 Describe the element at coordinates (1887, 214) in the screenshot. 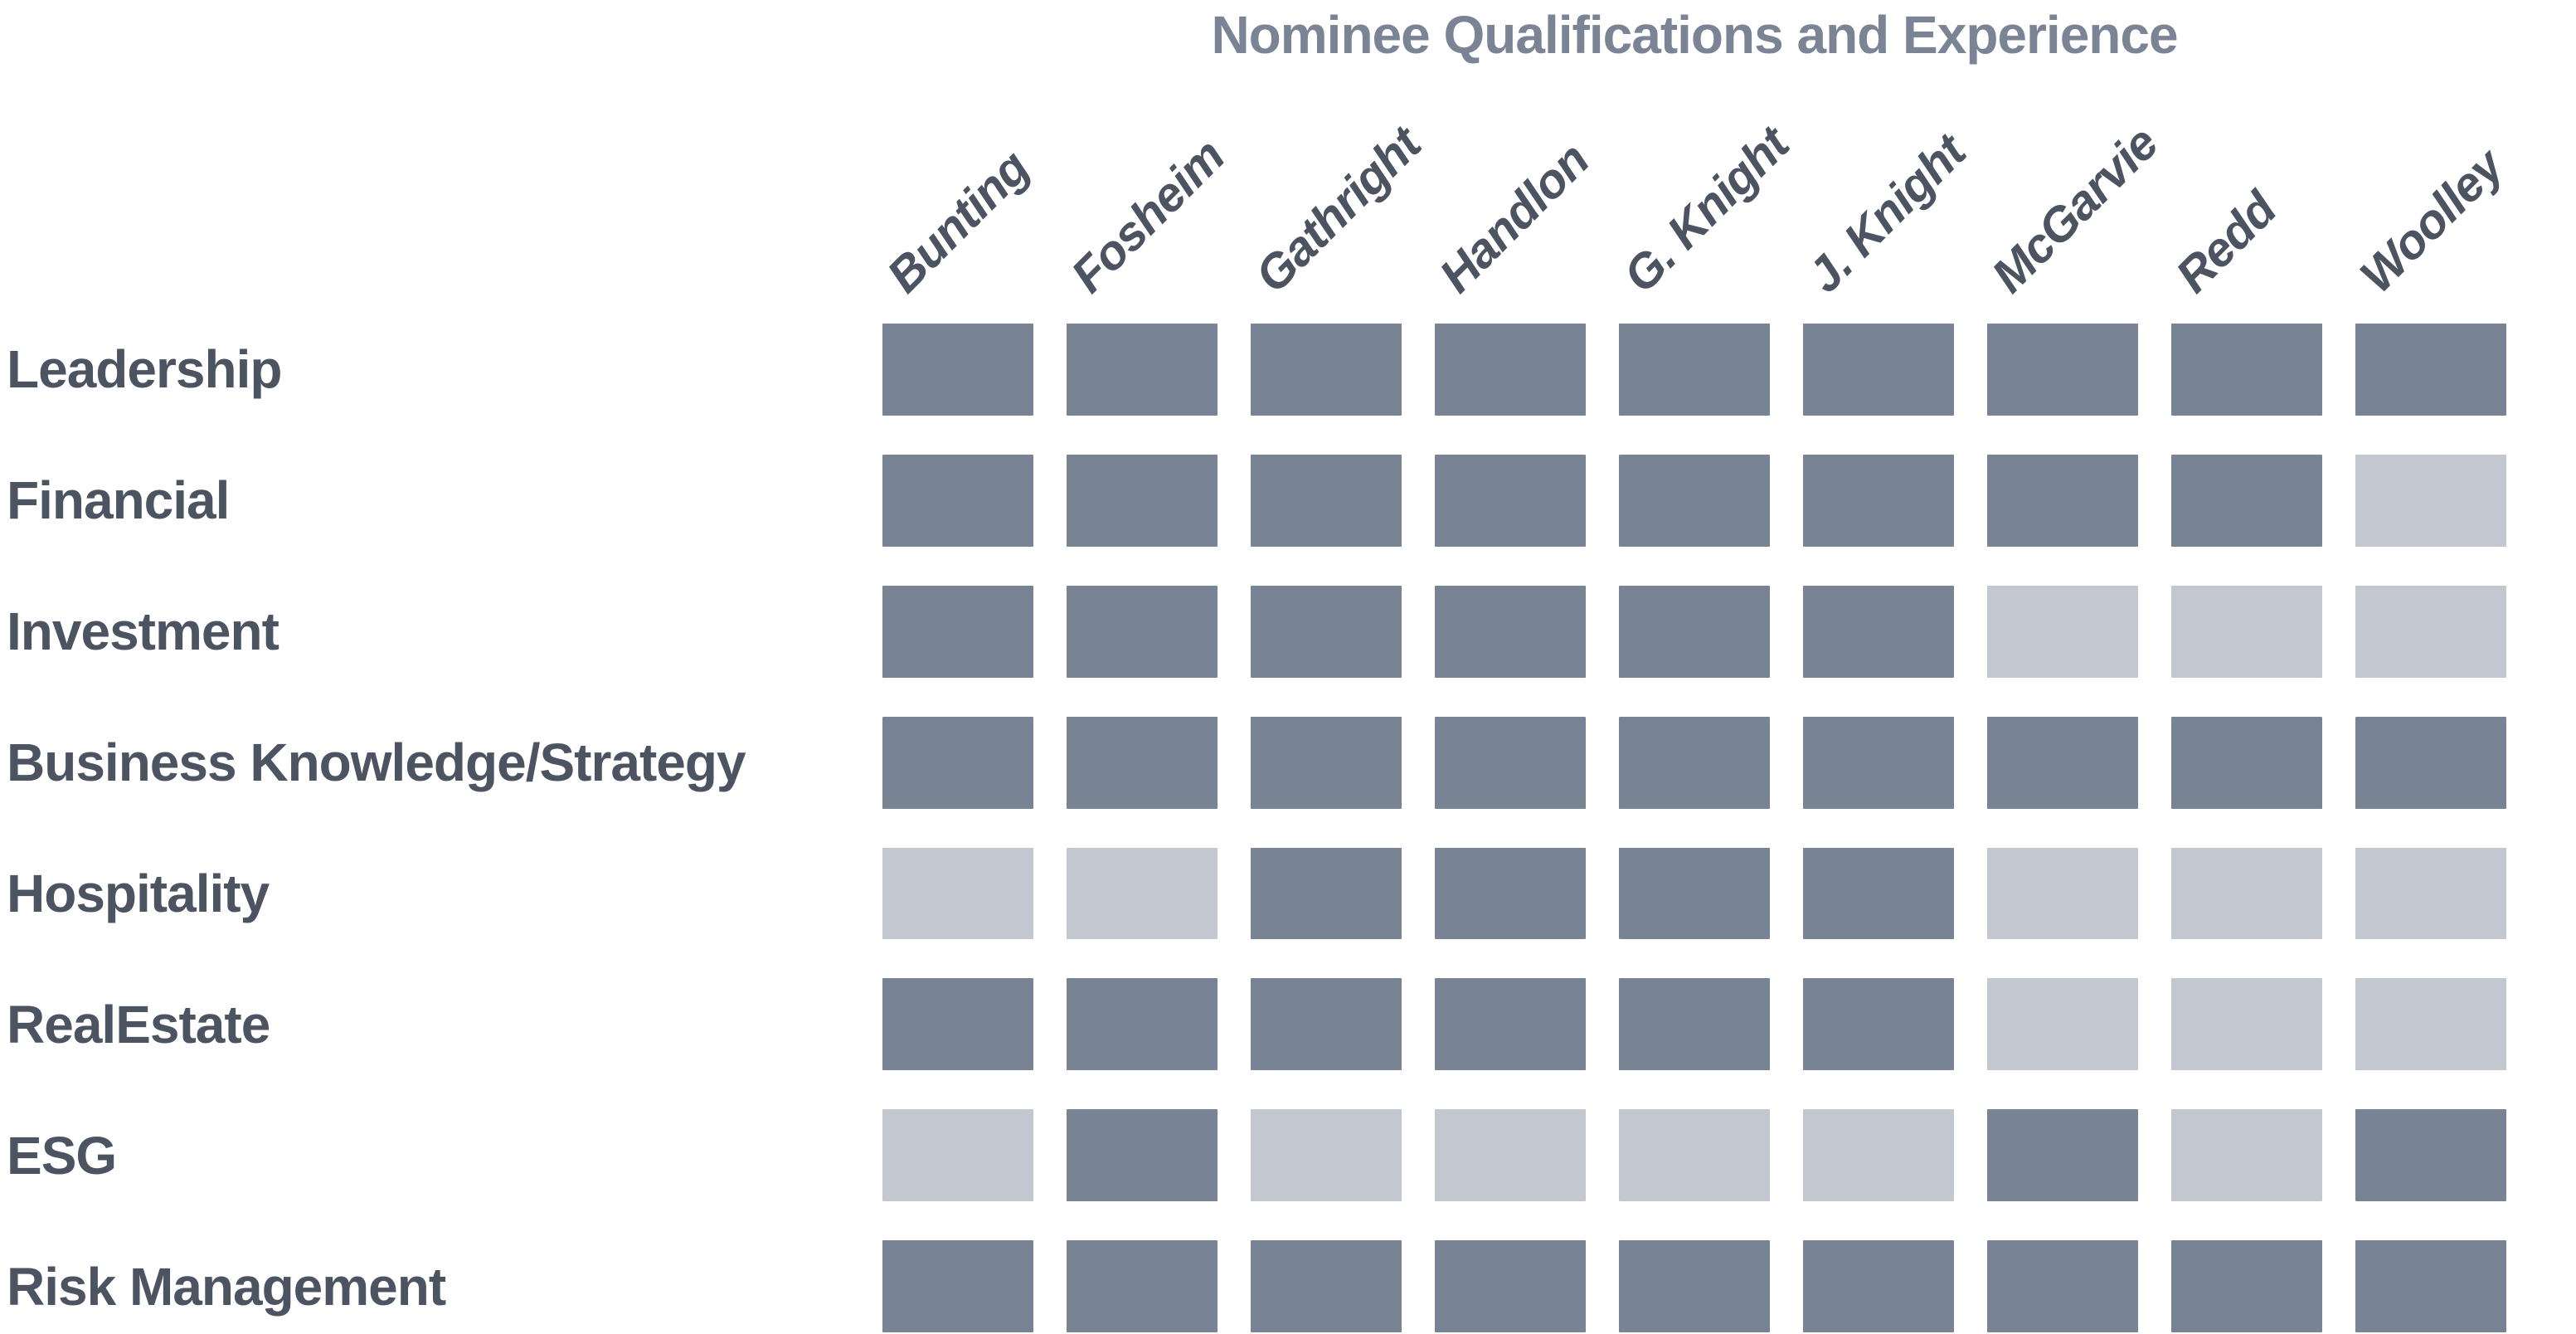

I see `column-header-j-knight: J. Knight` at that location.